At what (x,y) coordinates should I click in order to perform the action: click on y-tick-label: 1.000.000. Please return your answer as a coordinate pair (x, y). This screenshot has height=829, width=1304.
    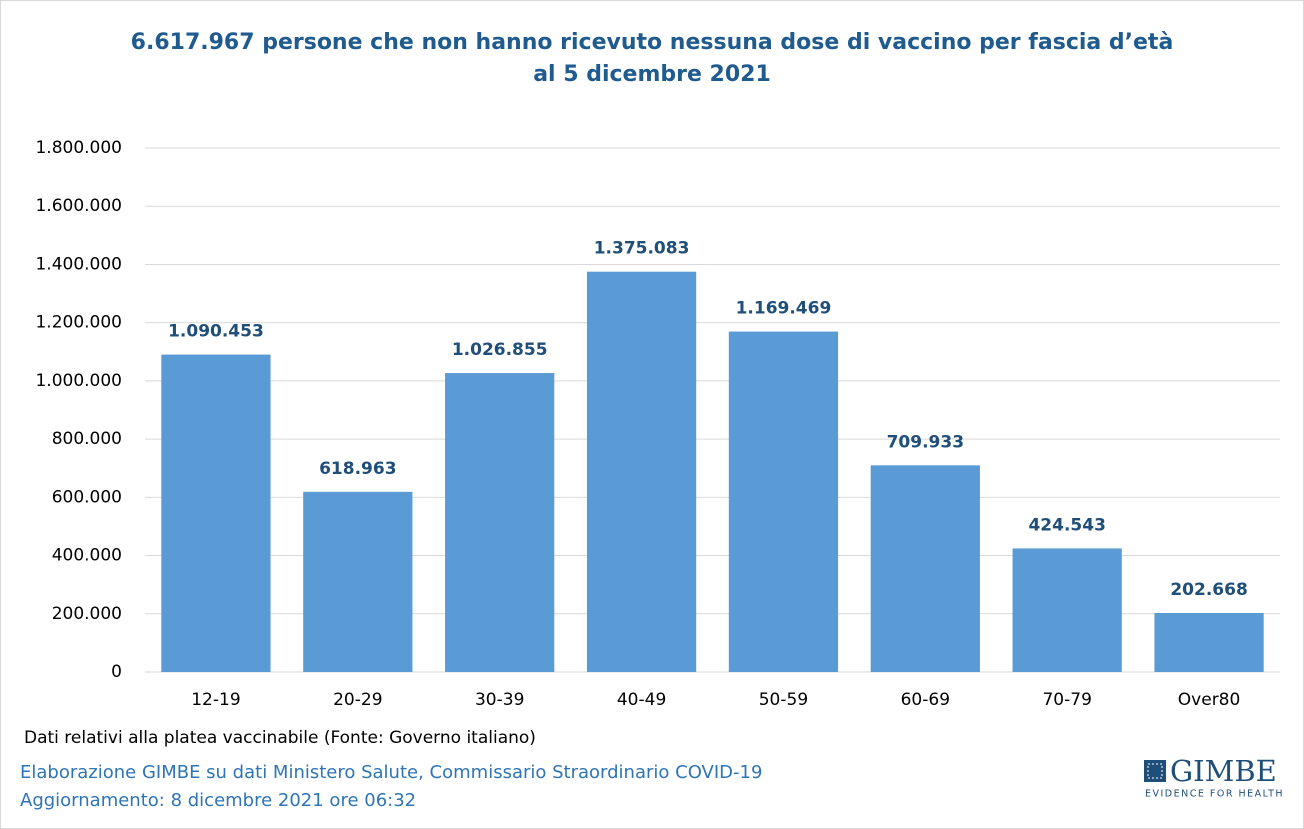
    Looking at the image, I should click on (78, 381).